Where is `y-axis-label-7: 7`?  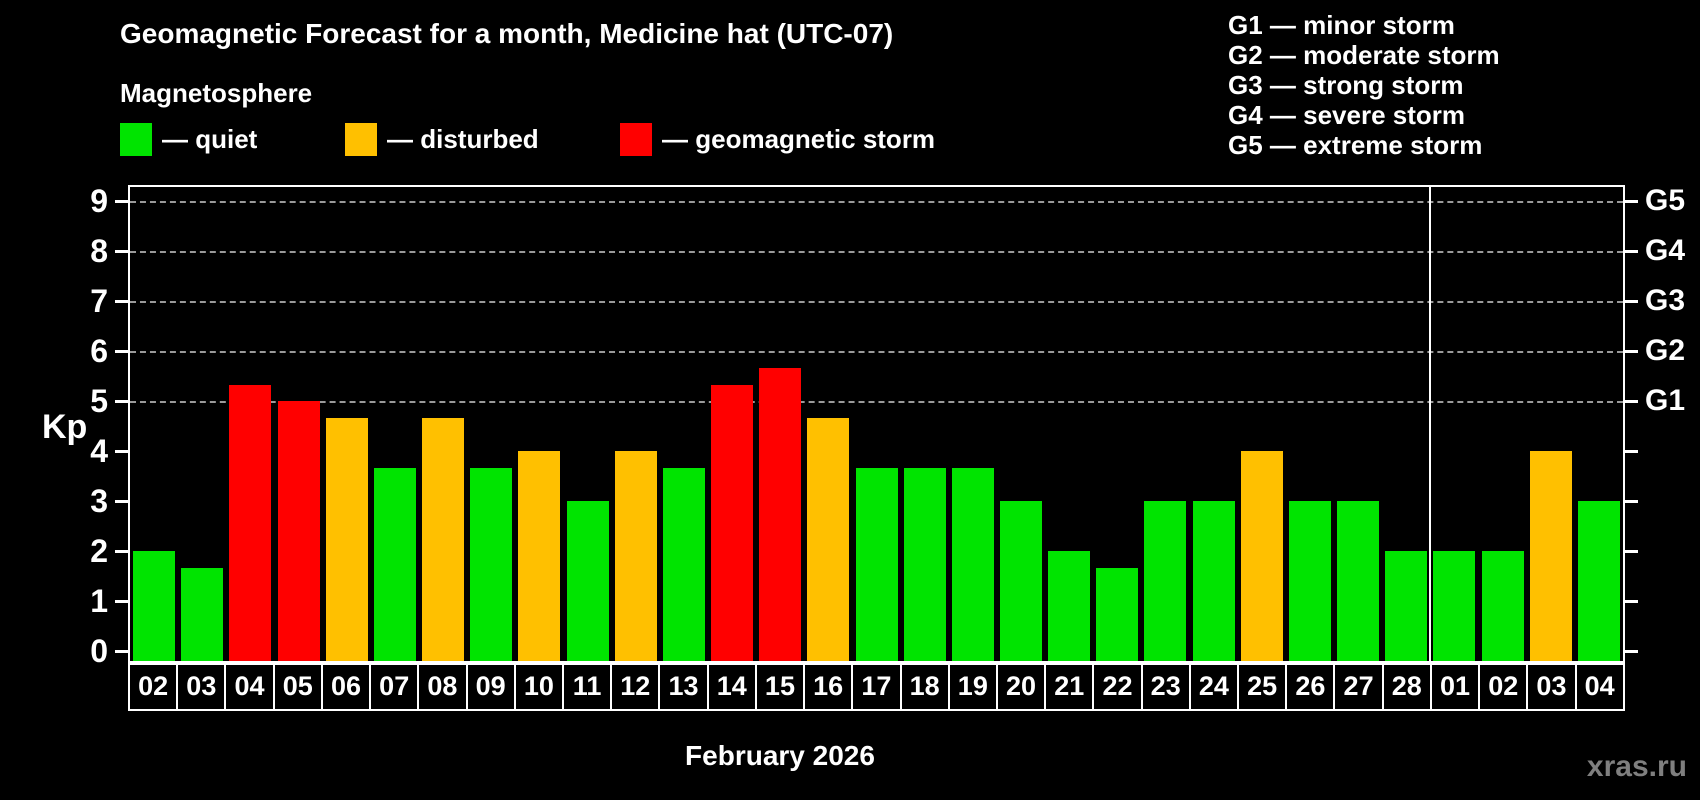
y-axis-label-7: 7 is located at coordinates (99, 301).